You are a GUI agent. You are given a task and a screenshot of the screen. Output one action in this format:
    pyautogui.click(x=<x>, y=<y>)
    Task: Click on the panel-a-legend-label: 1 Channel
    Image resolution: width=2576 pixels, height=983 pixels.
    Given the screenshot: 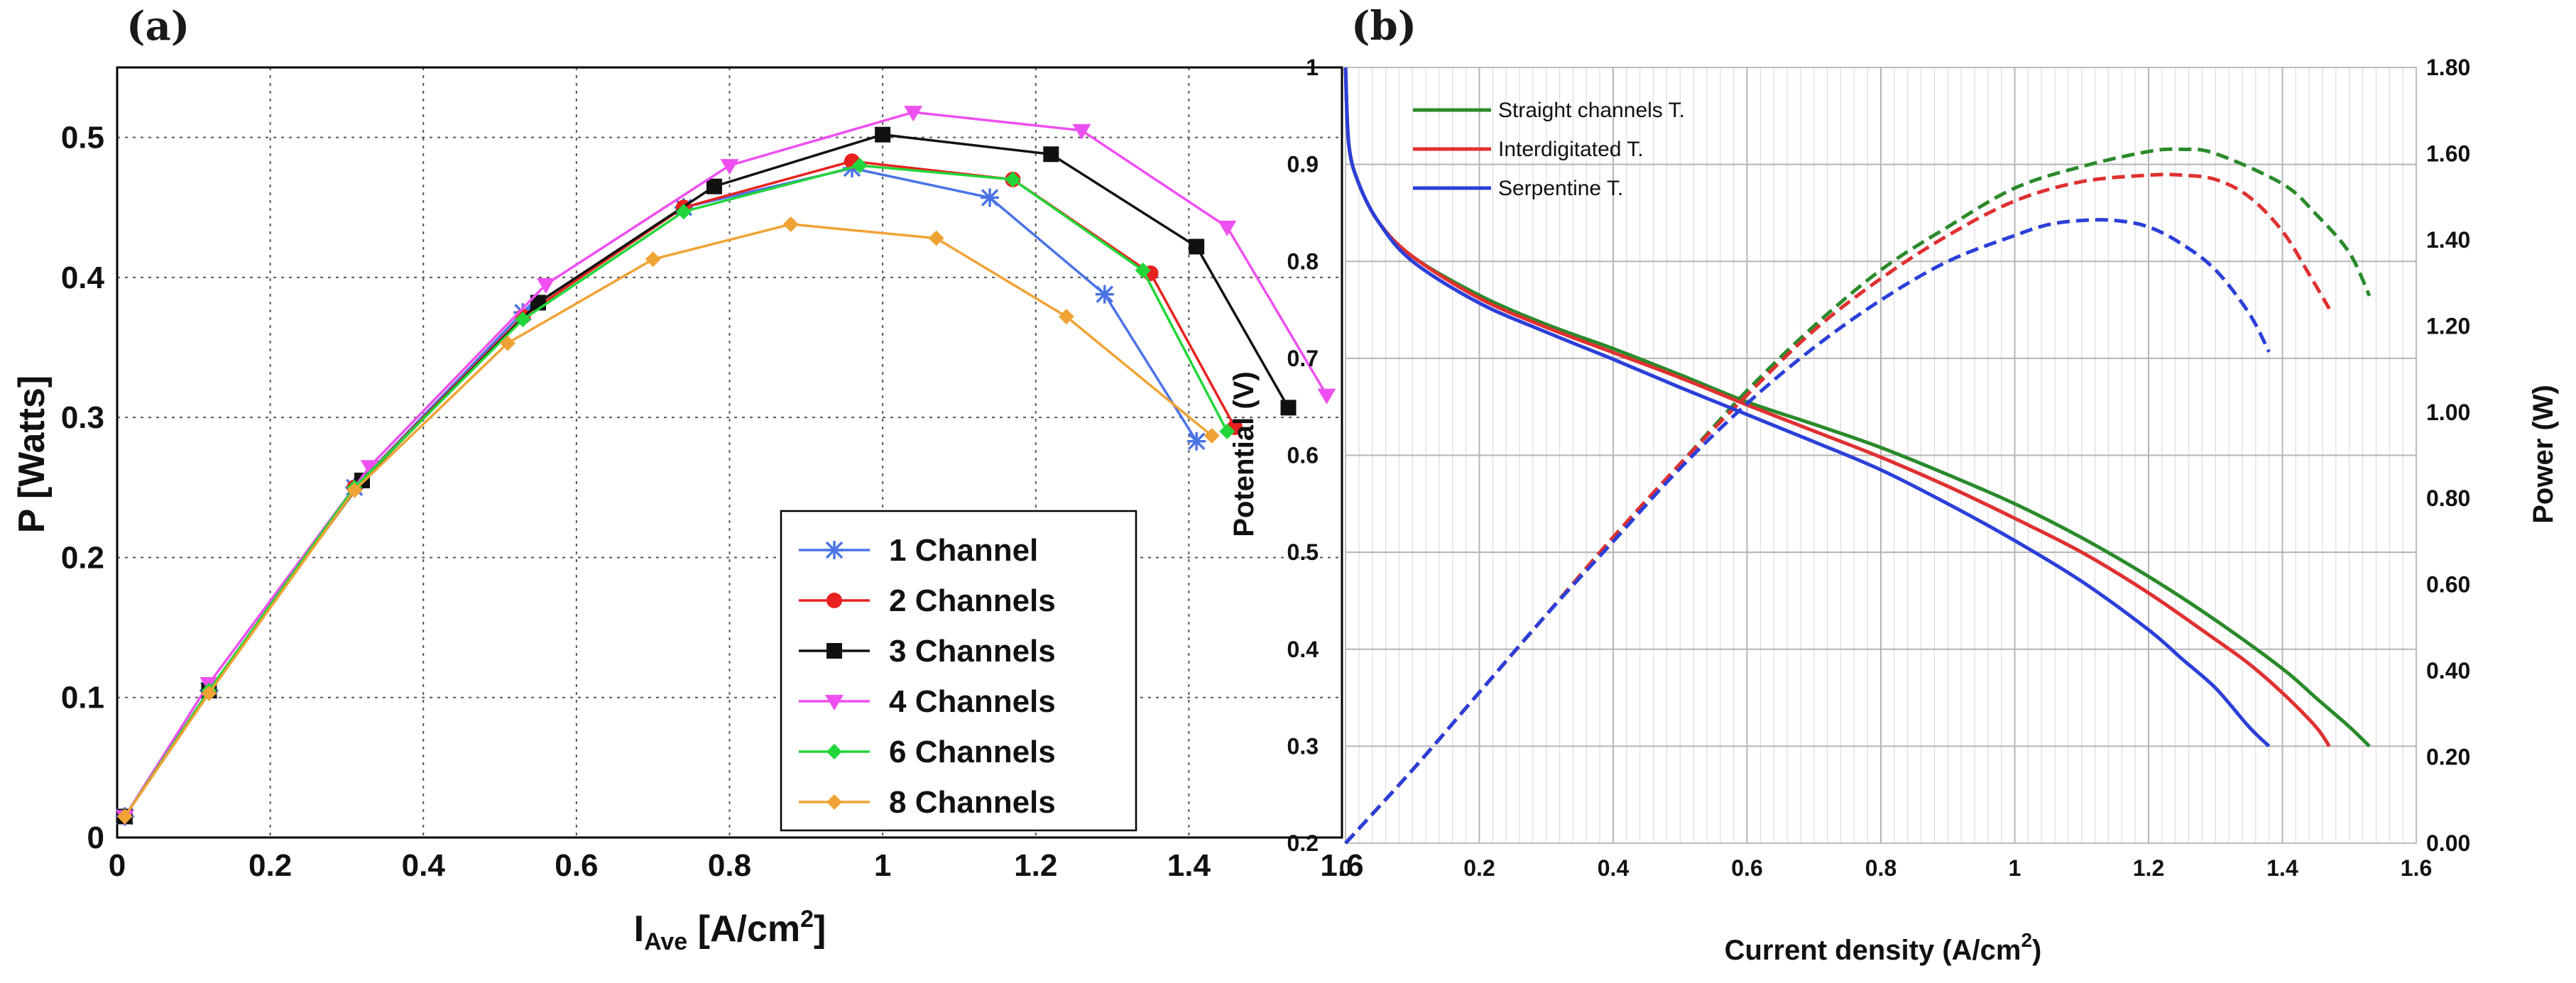 What is the action you would take?
    pyautogui.click(x=963, y=550)
    